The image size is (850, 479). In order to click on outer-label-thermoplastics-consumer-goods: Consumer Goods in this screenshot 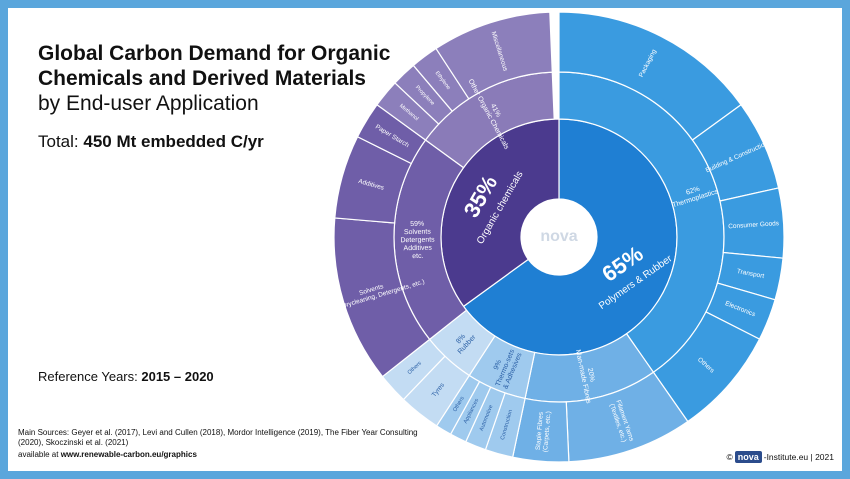, I will do `click(754, 225)`.